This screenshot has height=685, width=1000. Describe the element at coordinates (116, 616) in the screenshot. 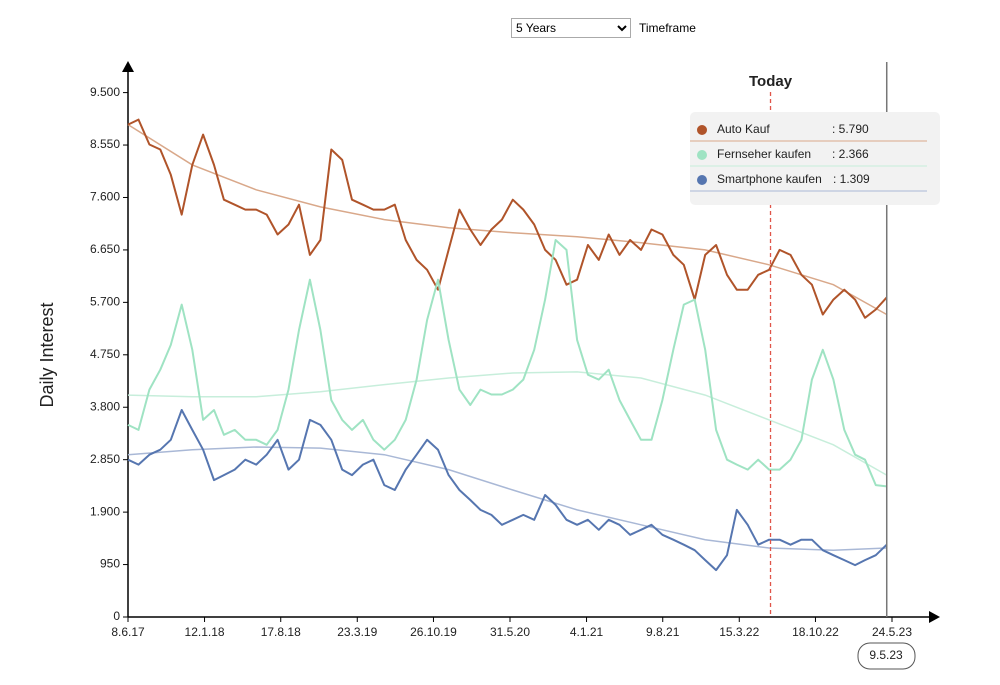

I see `y-tick-label: 0` at that location.